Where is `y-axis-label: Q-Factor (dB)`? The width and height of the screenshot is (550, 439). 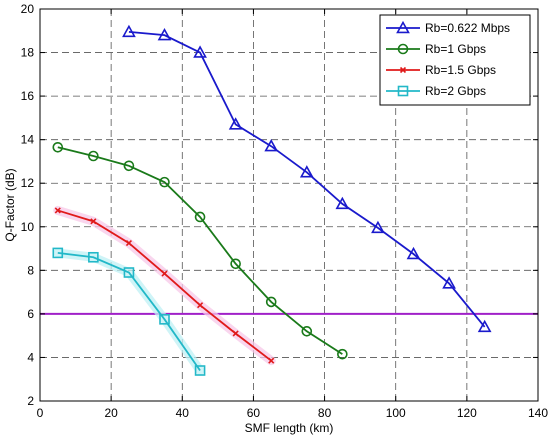
y-axis-label: Q-Factor (dB) is located at coordinates (10, 204).